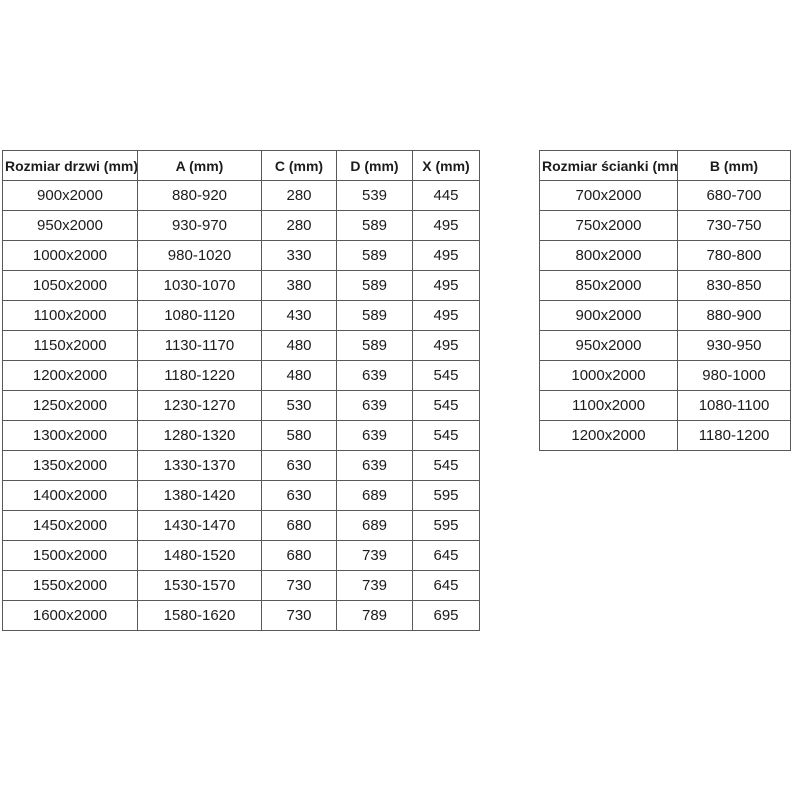  Describe the element at coordinates (199, 495) in the screenshot. I see `table-cell: 1380-1420` at that location.